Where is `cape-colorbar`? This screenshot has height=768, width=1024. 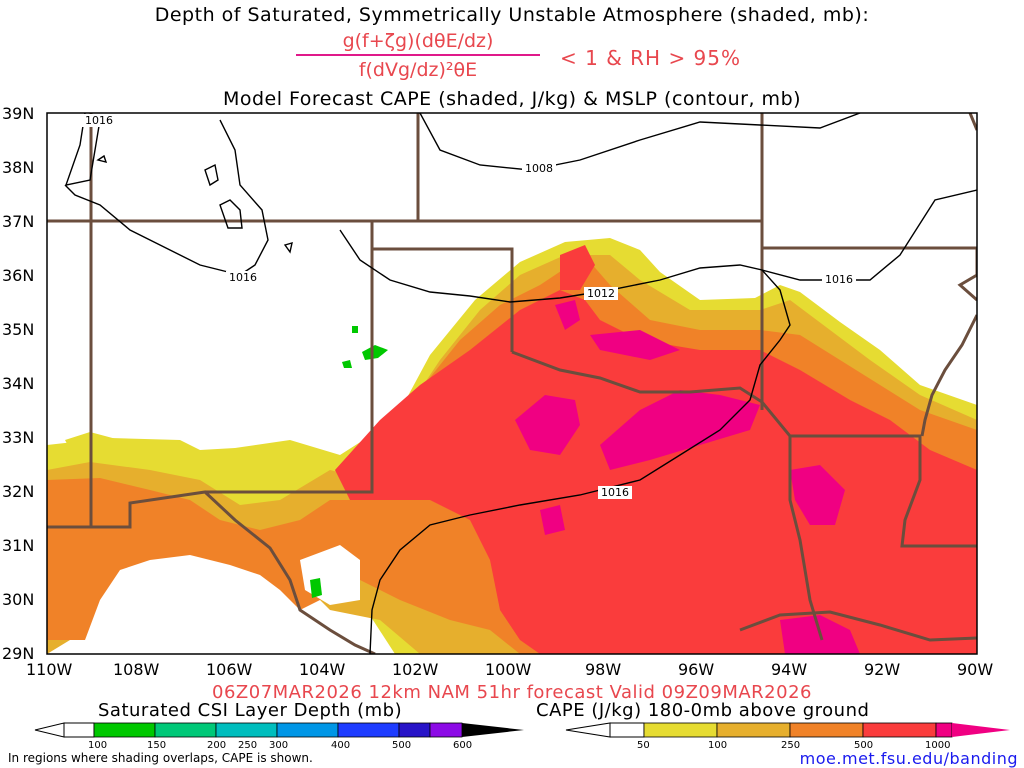 cape-colorbar is located at coordinates (787, 730).